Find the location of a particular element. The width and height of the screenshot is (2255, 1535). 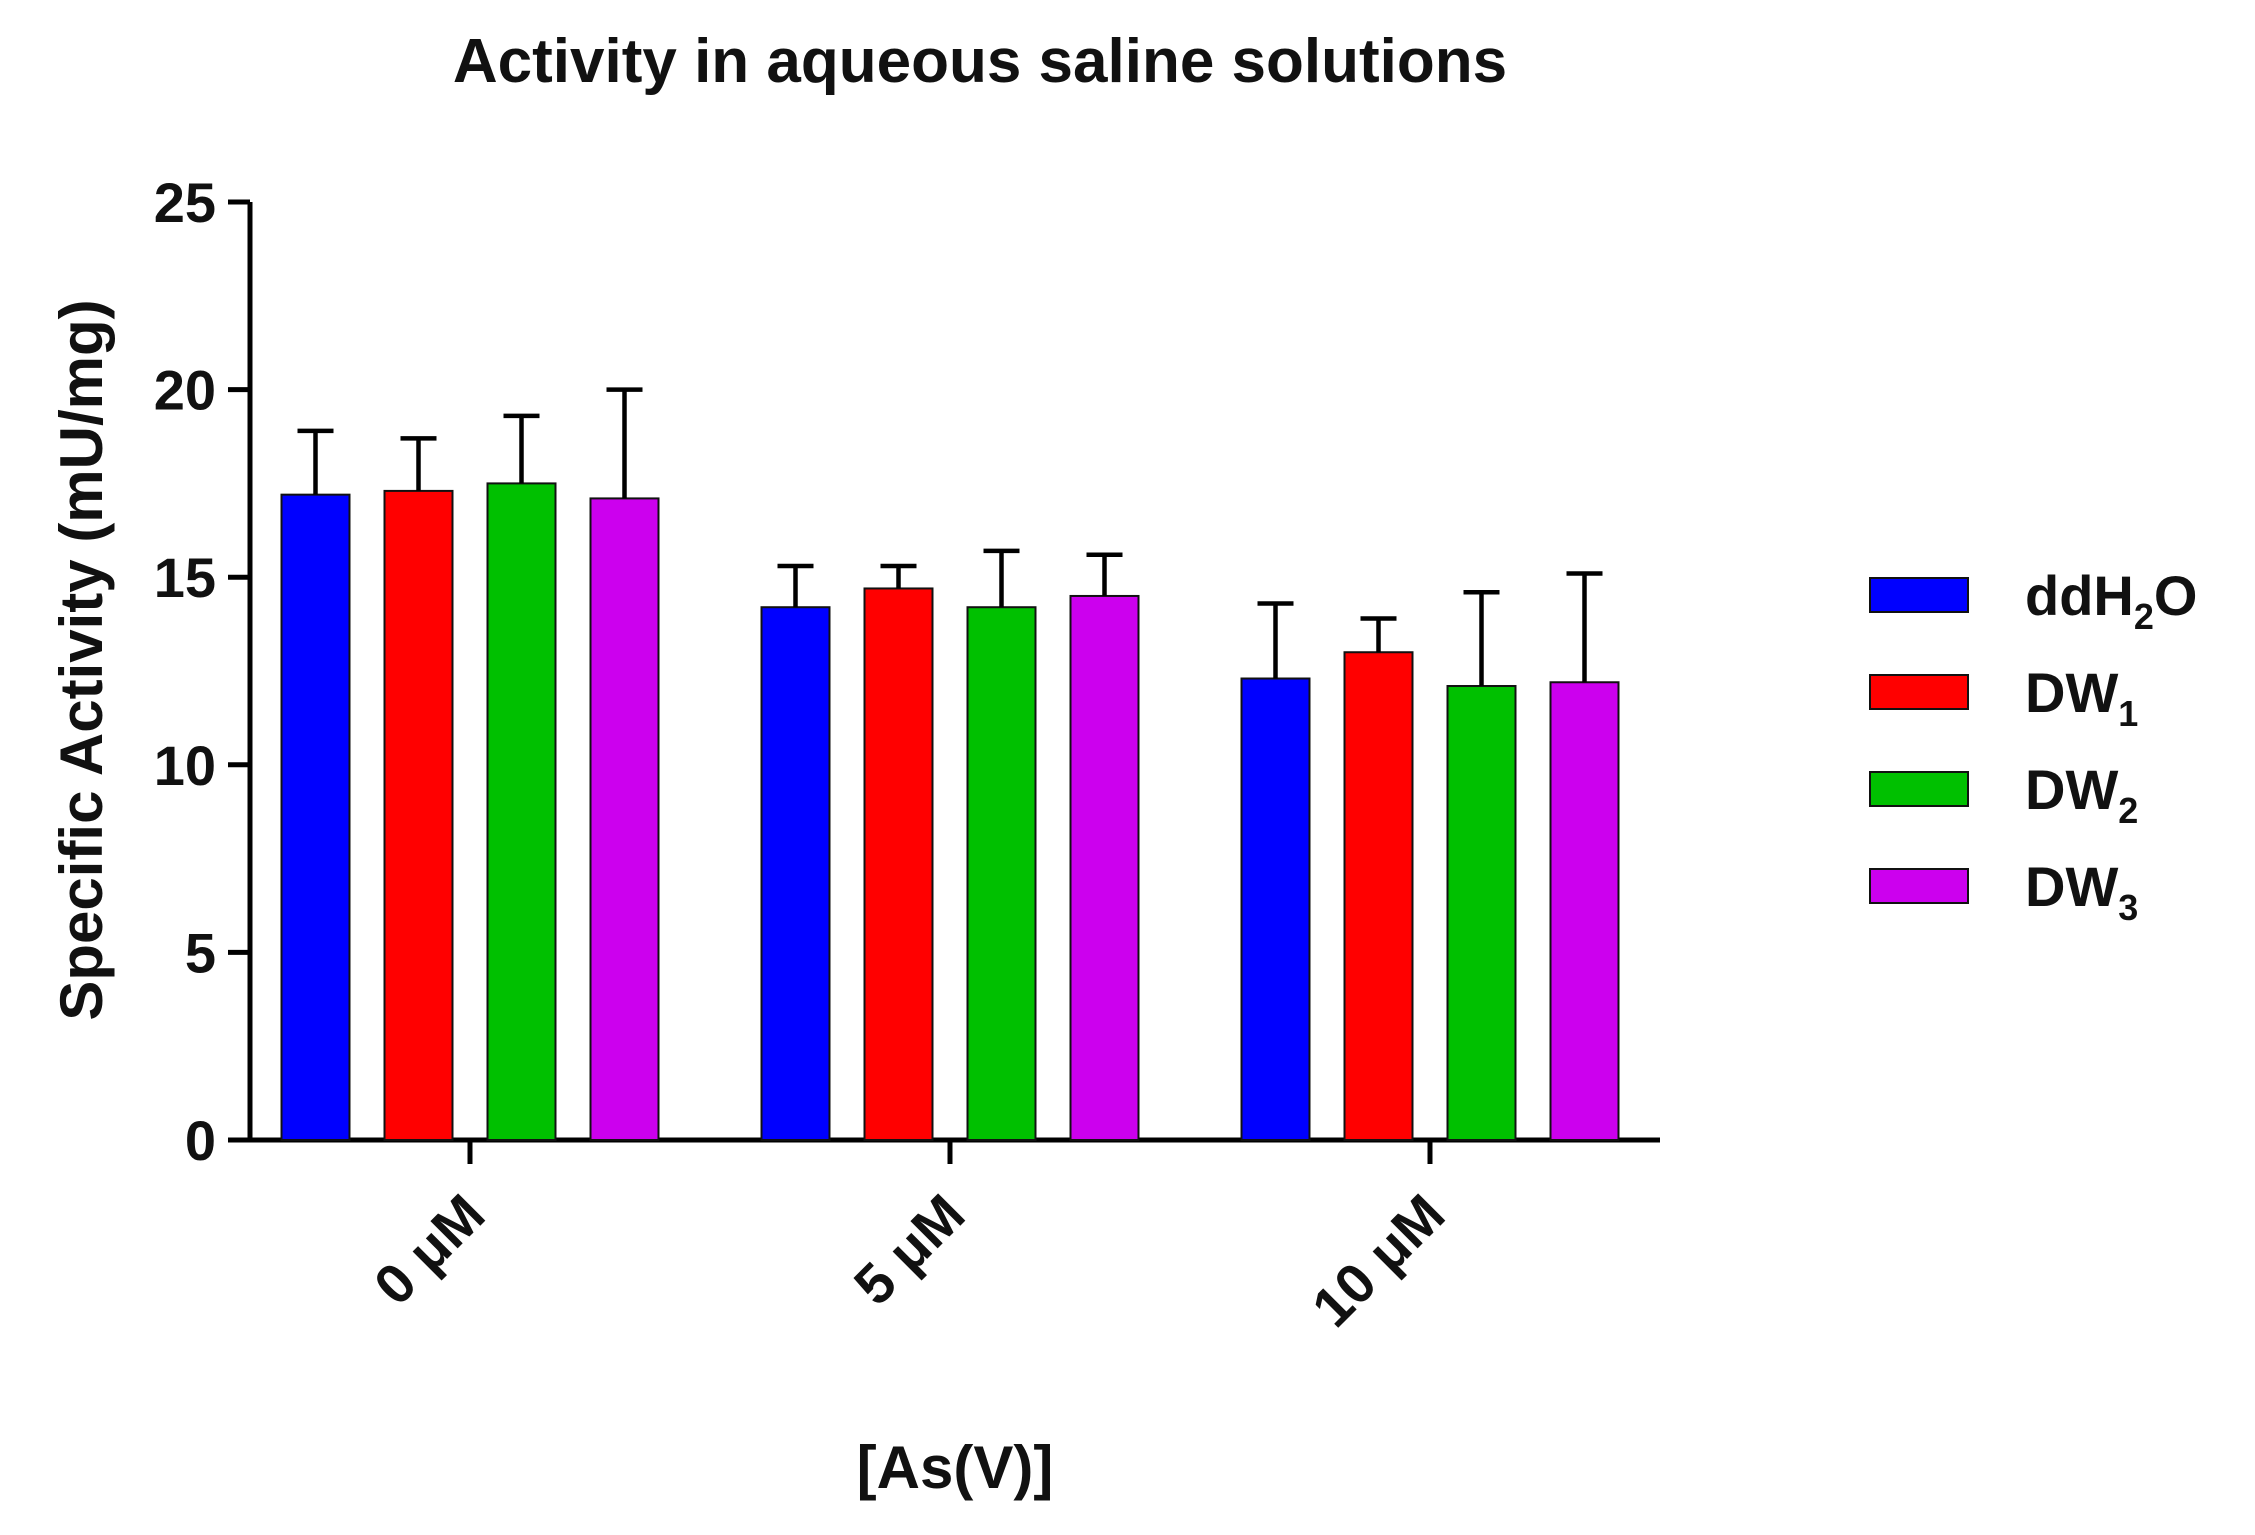

chart-title: Activity in aqueous saline solutions is located at coordinates (980, 61).